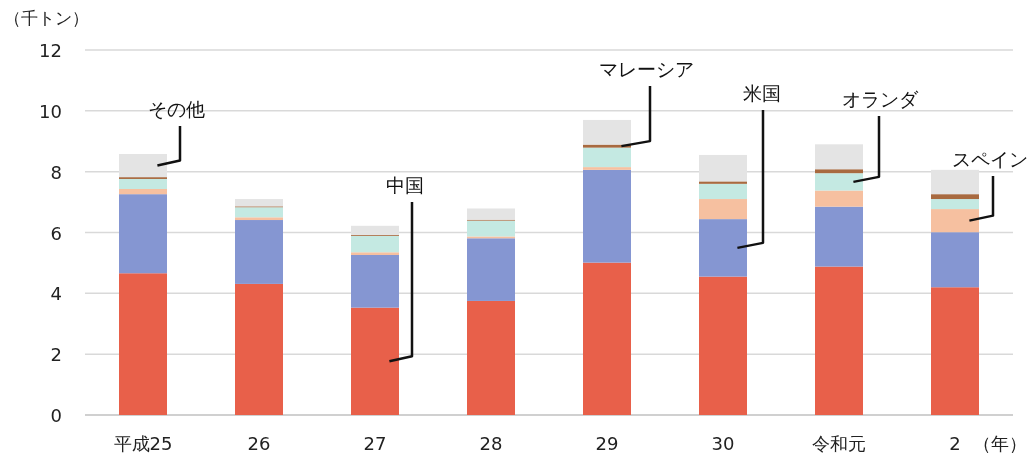 Image resolution: width=1031 pixels, height=459 pixels. I want to click on x-tick-label: 平成25, so click(143, 443).